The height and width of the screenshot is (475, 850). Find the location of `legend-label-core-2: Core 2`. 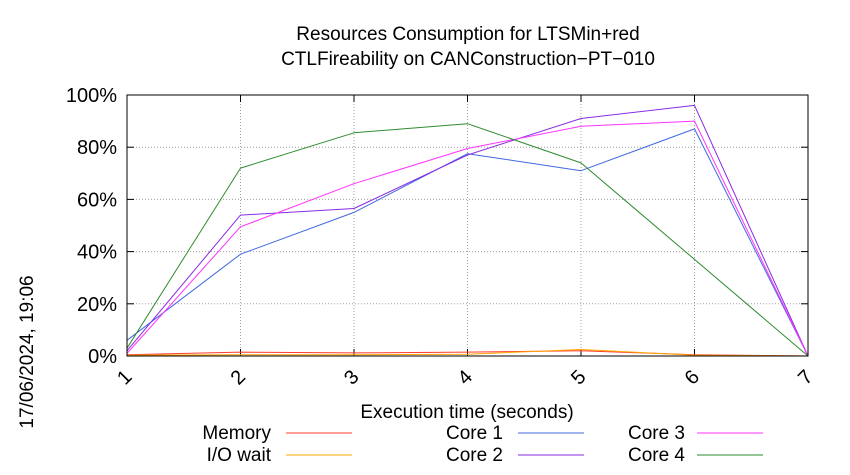

legend-label-core-2: Core 2 is located at coordinates (474, 455).